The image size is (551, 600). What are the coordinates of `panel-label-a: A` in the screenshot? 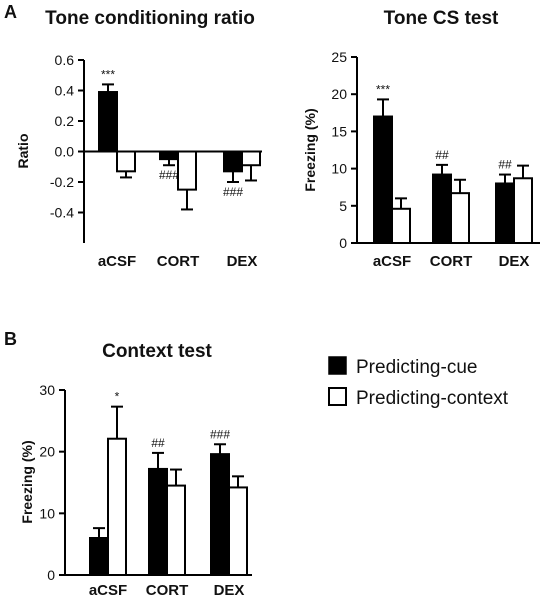 It's located at (10, 12).